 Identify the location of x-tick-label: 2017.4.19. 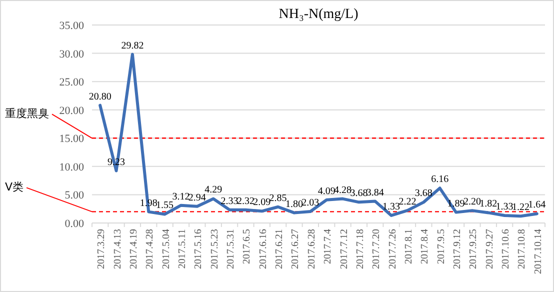
(134, 249).